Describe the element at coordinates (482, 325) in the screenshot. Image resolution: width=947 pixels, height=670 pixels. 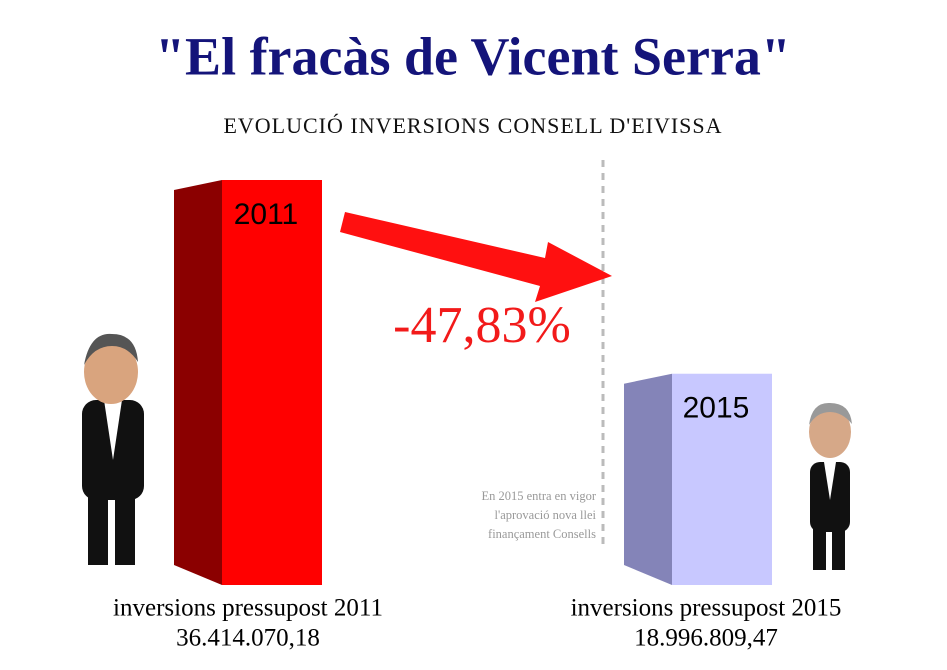
I see `annotation: -47,83%` at that location.